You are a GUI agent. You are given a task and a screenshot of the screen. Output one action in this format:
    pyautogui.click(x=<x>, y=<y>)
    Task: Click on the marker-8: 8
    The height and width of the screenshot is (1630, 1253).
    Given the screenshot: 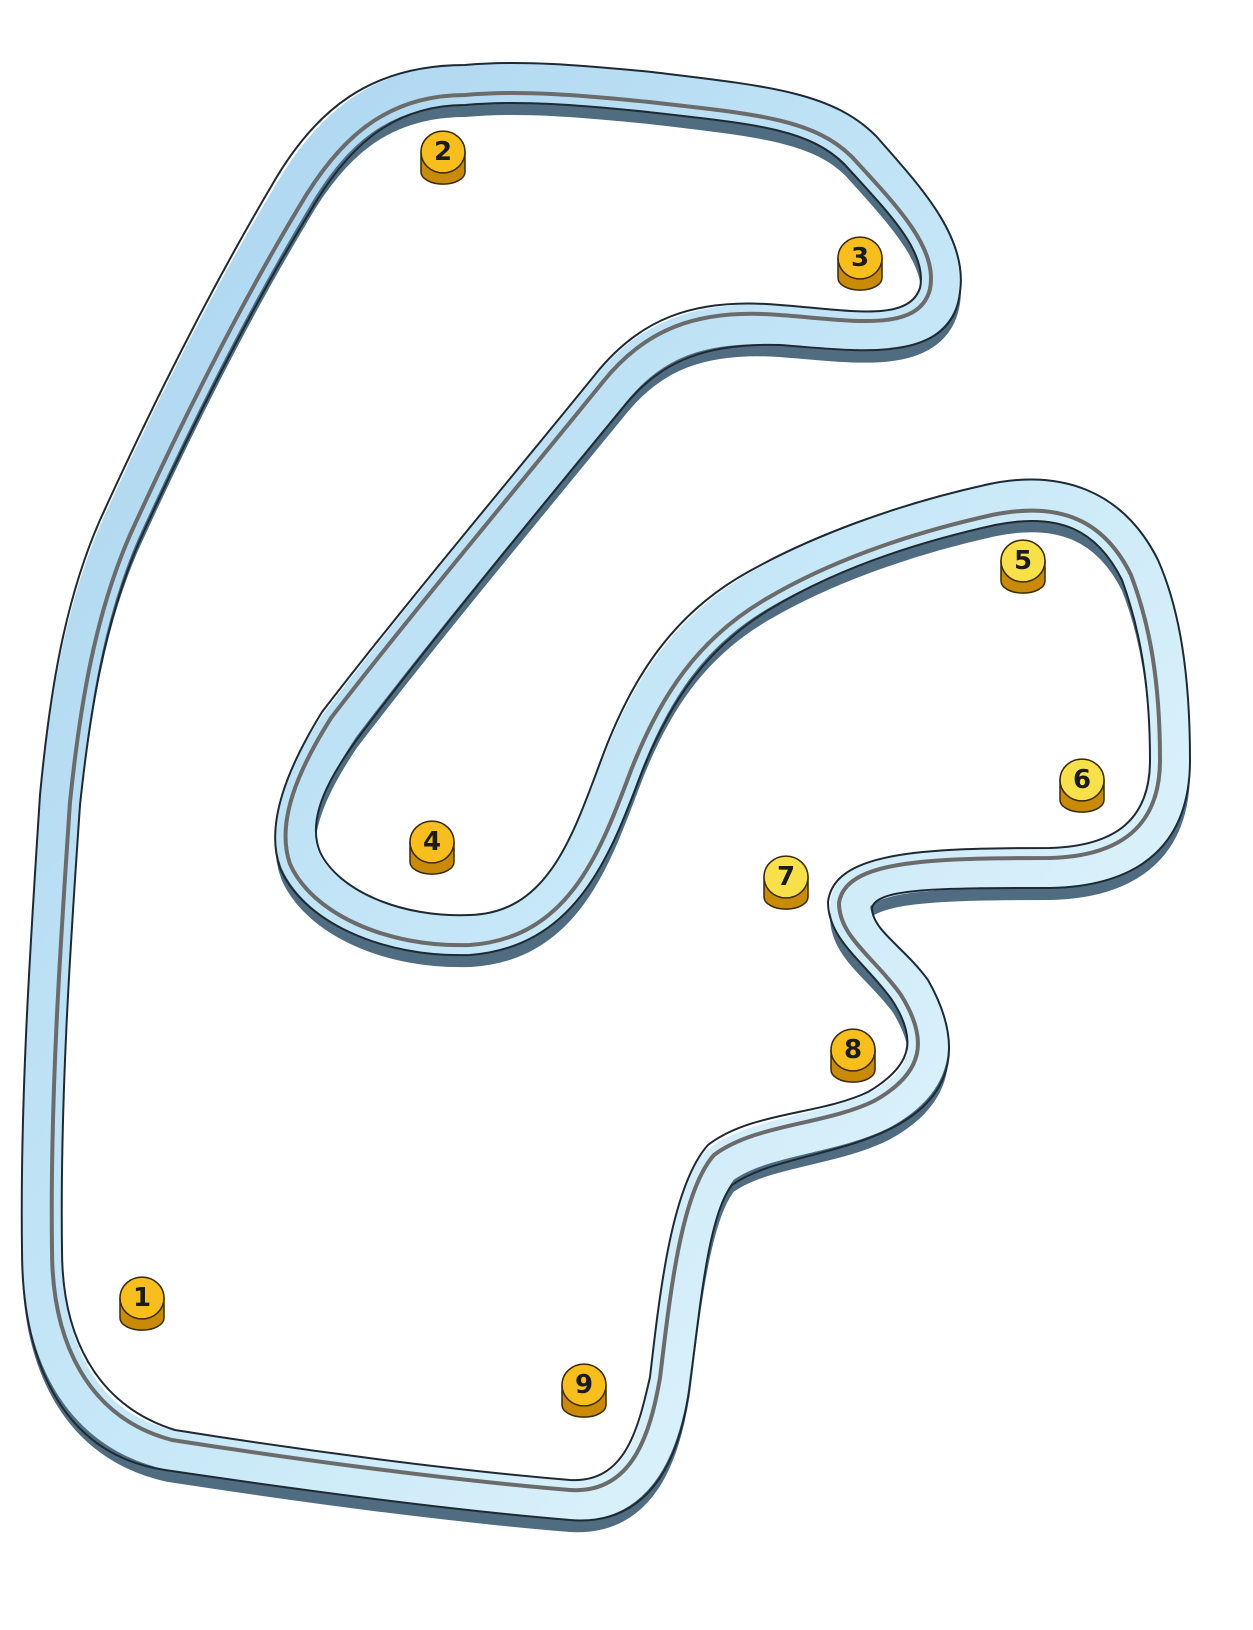 What is the action you would take?
    pyautogui.click(x=853, y=1055)
    